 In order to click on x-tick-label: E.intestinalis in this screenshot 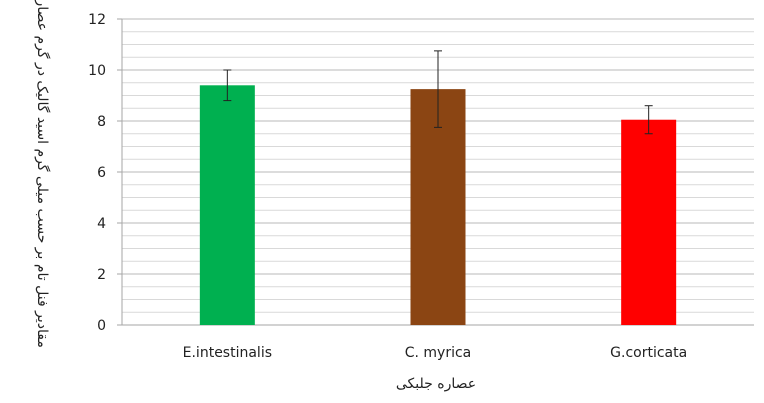, I will do `click(227, 353)`.